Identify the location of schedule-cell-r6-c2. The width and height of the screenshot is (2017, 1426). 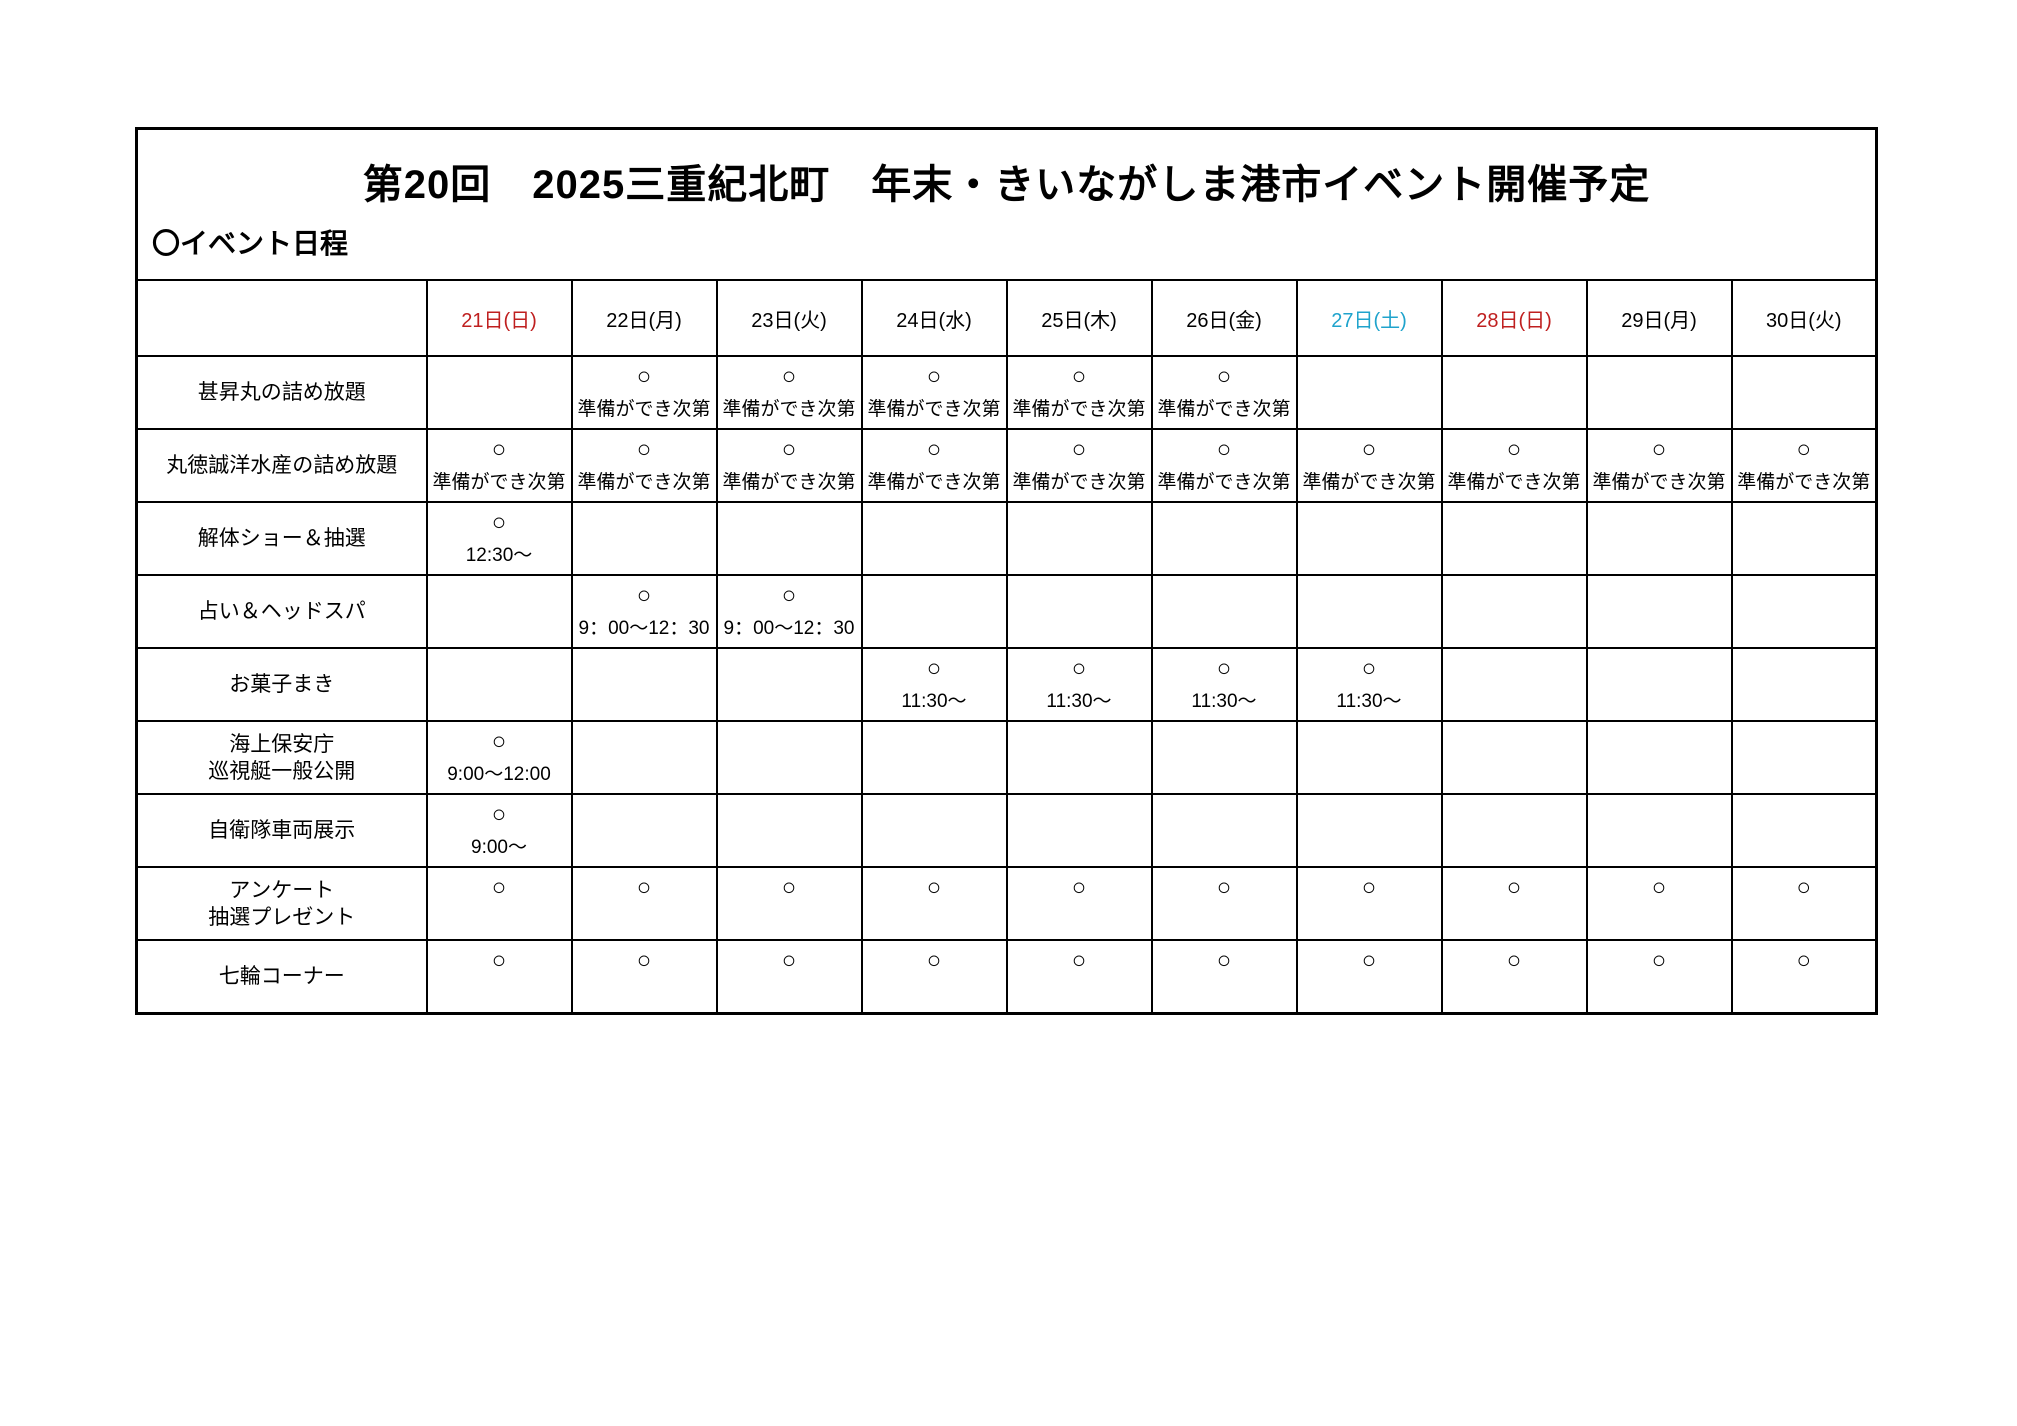
(789, 830).